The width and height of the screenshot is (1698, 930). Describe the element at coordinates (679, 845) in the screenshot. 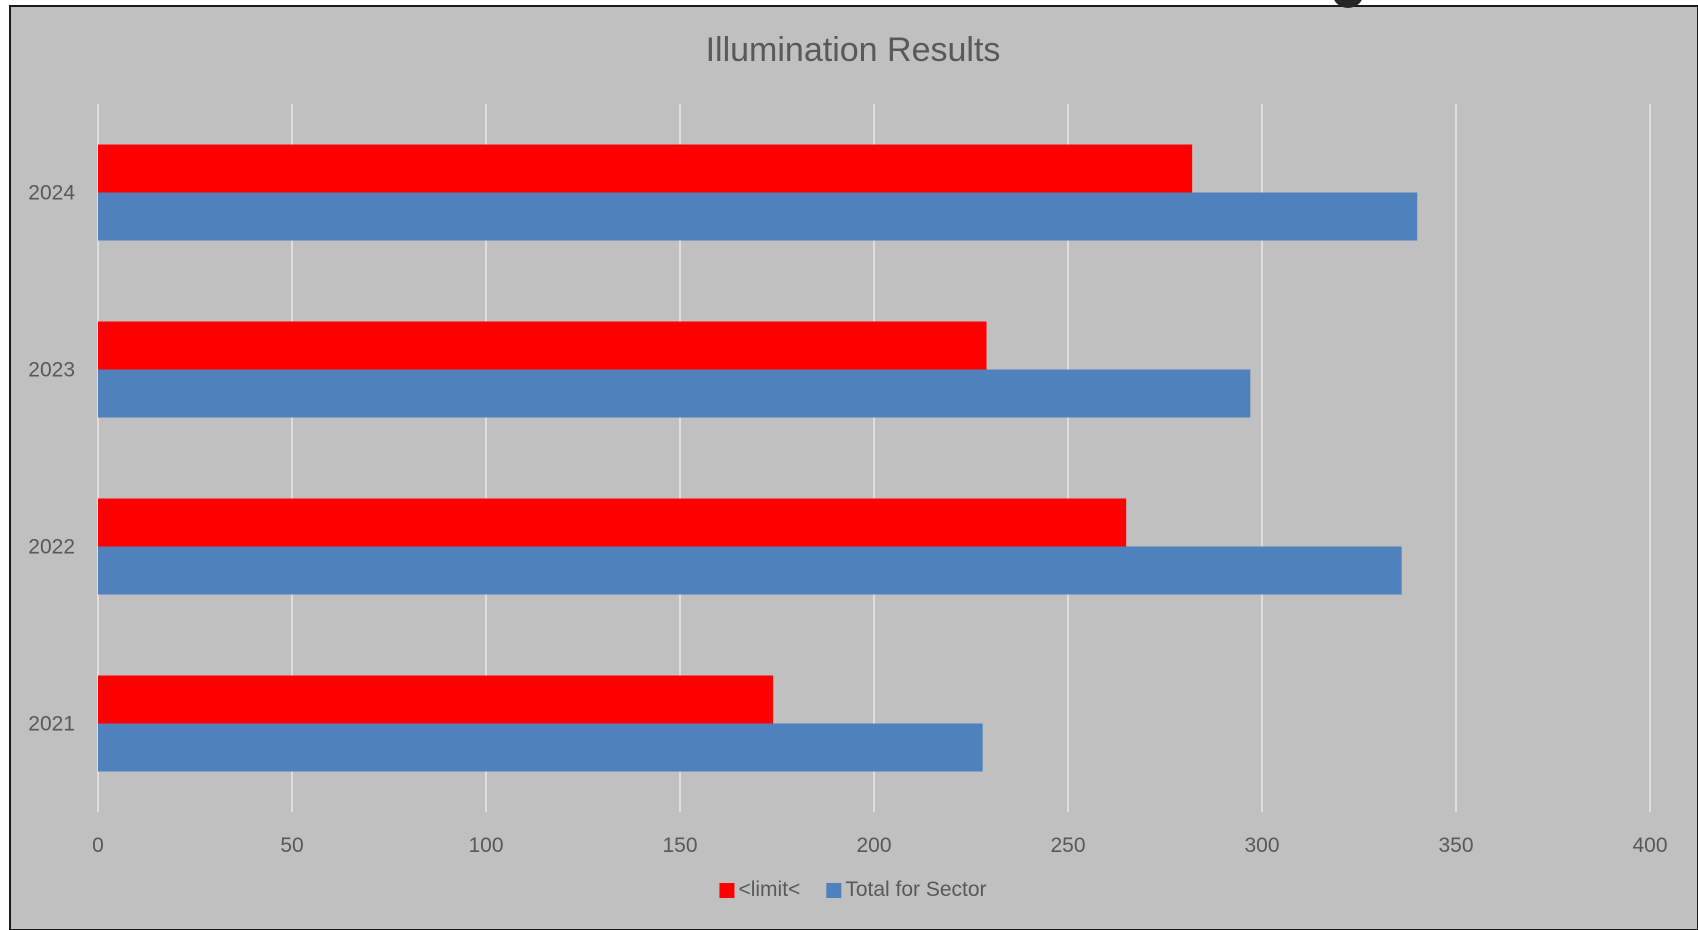

I see `x-tick-label: 150` at that location.